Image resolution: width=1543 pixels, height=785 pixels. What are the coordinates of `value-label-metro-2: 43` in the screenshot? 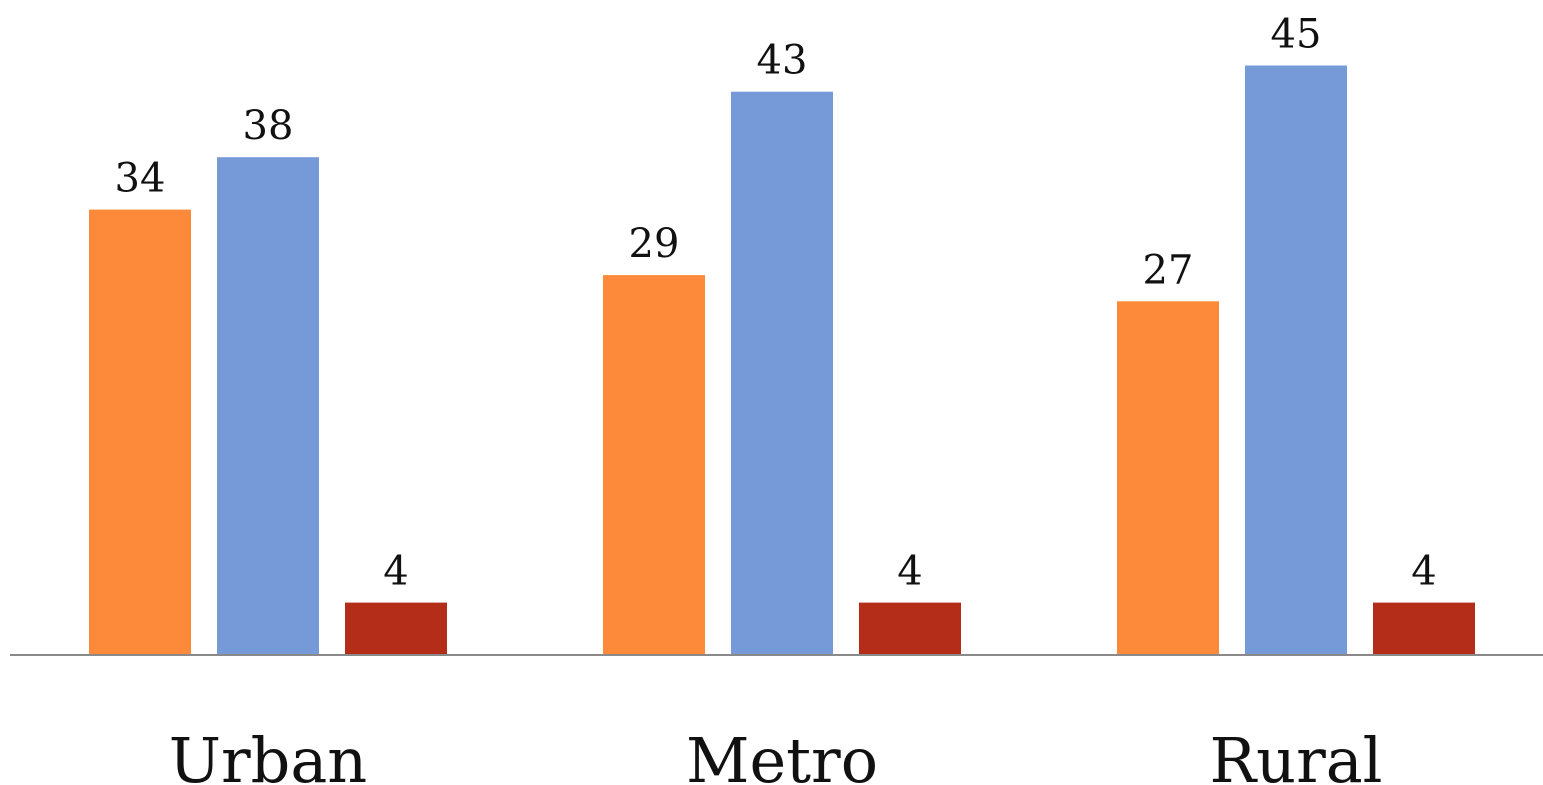 It's located at (782, 61).